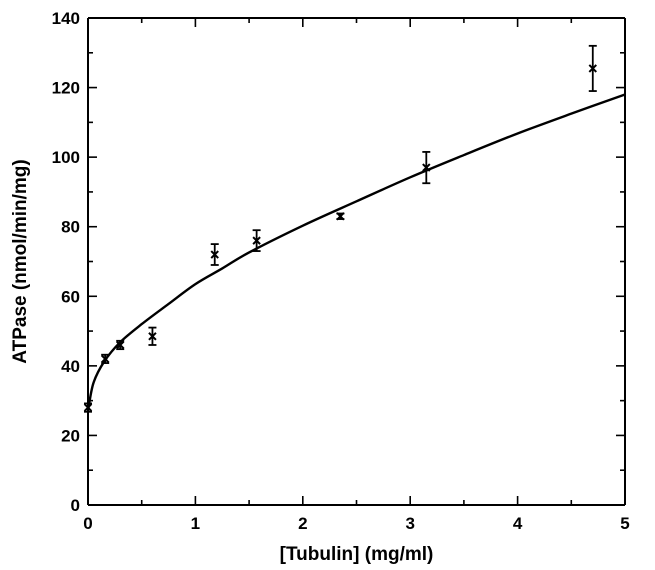 The height and width of the screenshot is (570, 655). Describe the element at coordinates (302, 523) in the screenshot. I see `x-tick-label: 2` at that location.